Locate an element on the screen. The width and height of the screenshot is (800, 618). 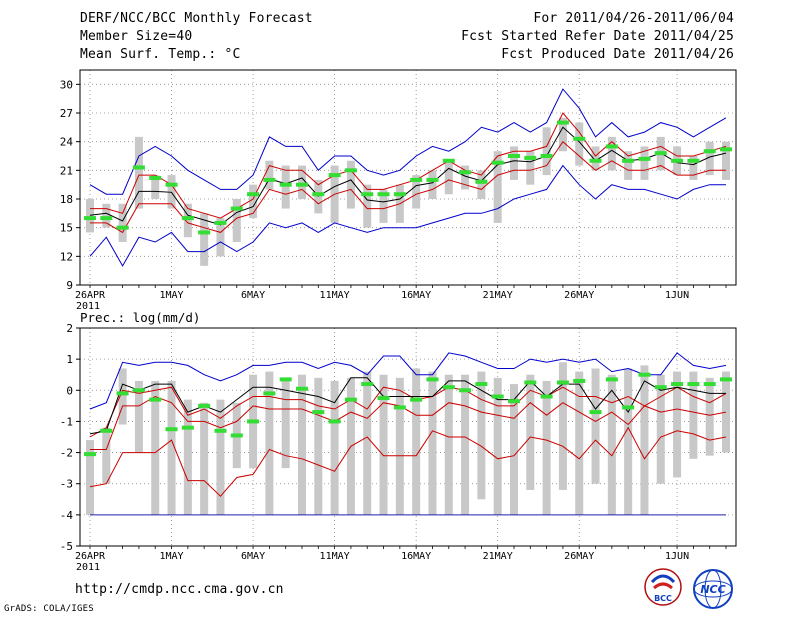
member-size-label: Member Size=40 is located at coordinates (136, 36).